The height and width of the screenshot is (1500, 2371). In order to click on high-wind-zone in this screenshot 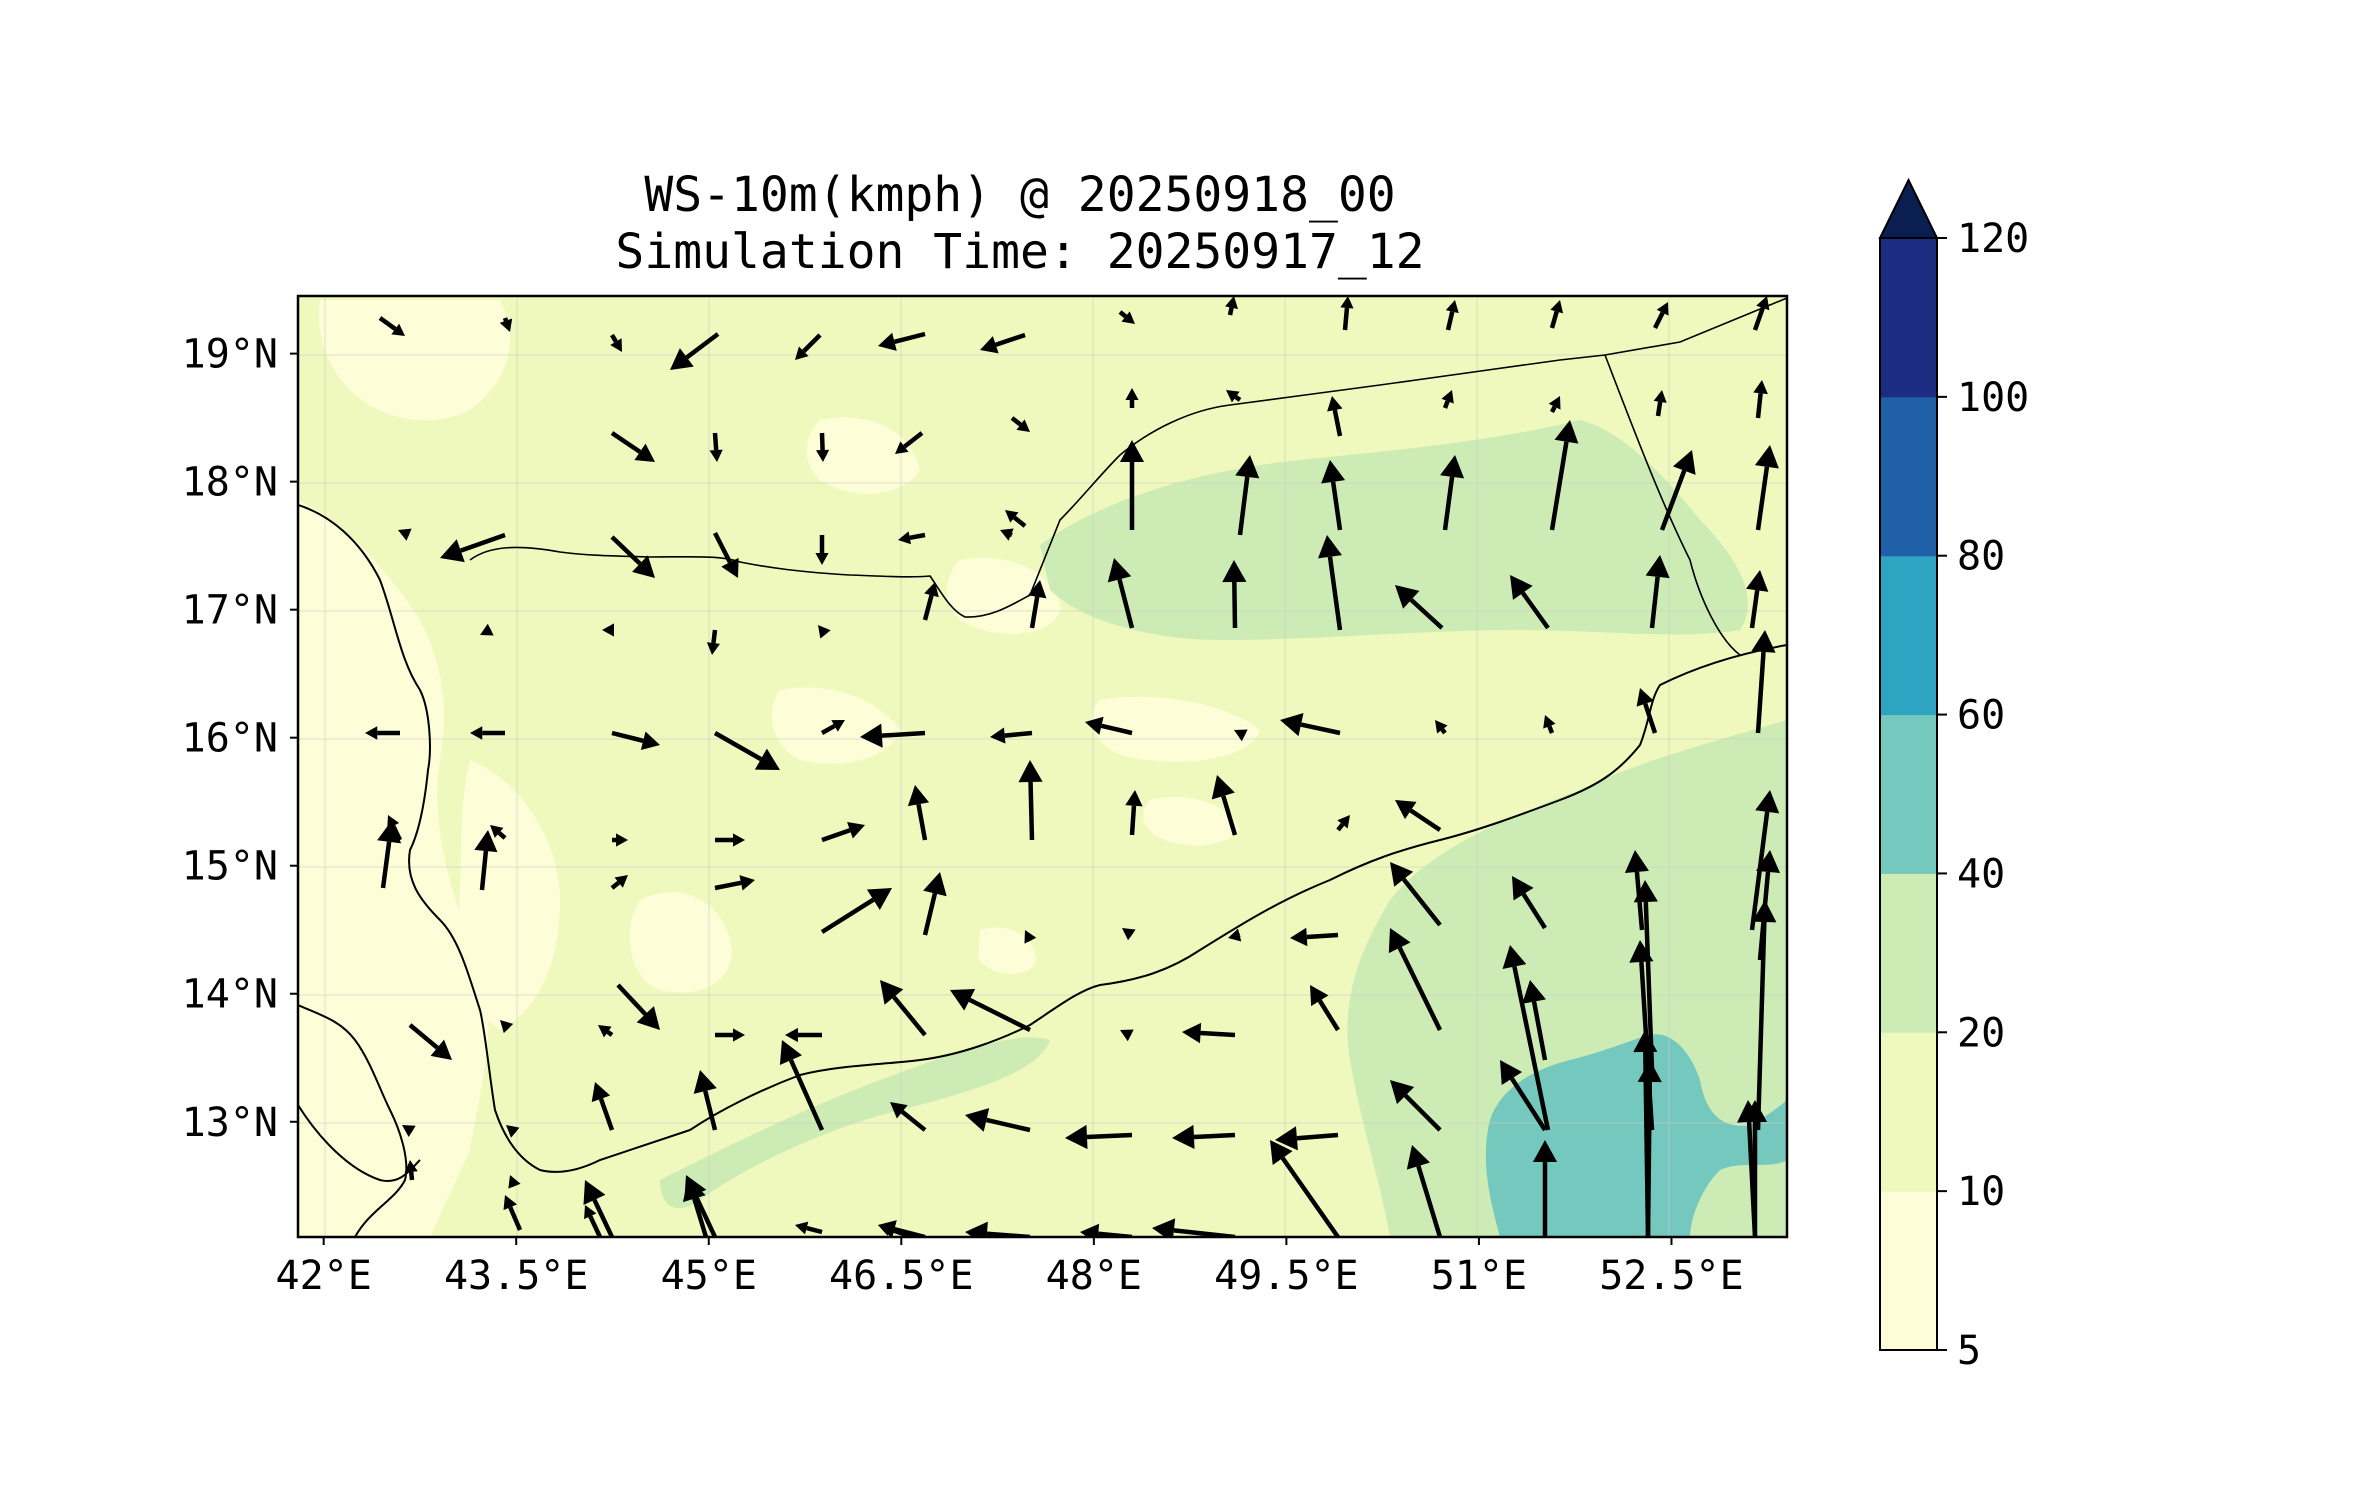, I will do `click(1636, 1135)`.